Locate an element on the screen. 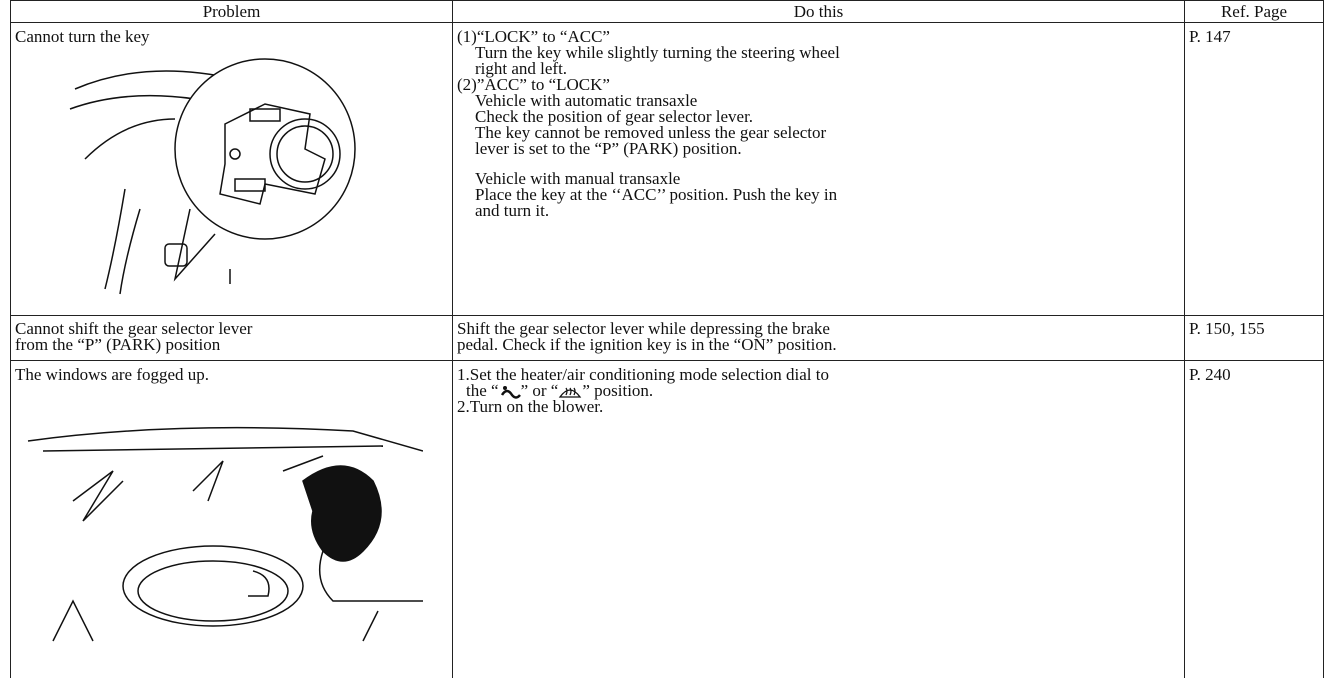 The image size is (1335, 678). header-cell: Ref. Page is located at coordinates (1254, 11).